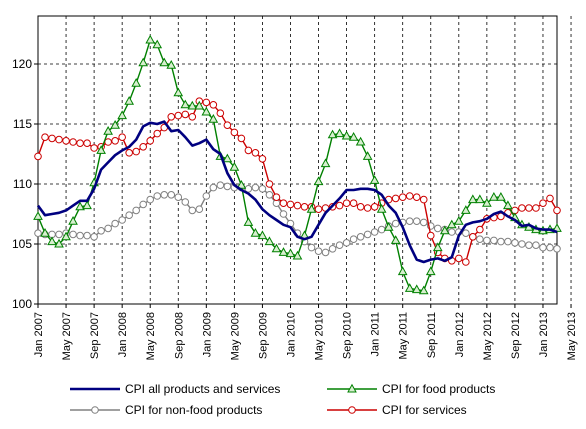 The height and width of the screenshot is (429, 586). Describe the element at coordinates (175, 389) in the screenshot. I see `legend-entry-0: CPI all products and services` at that location.